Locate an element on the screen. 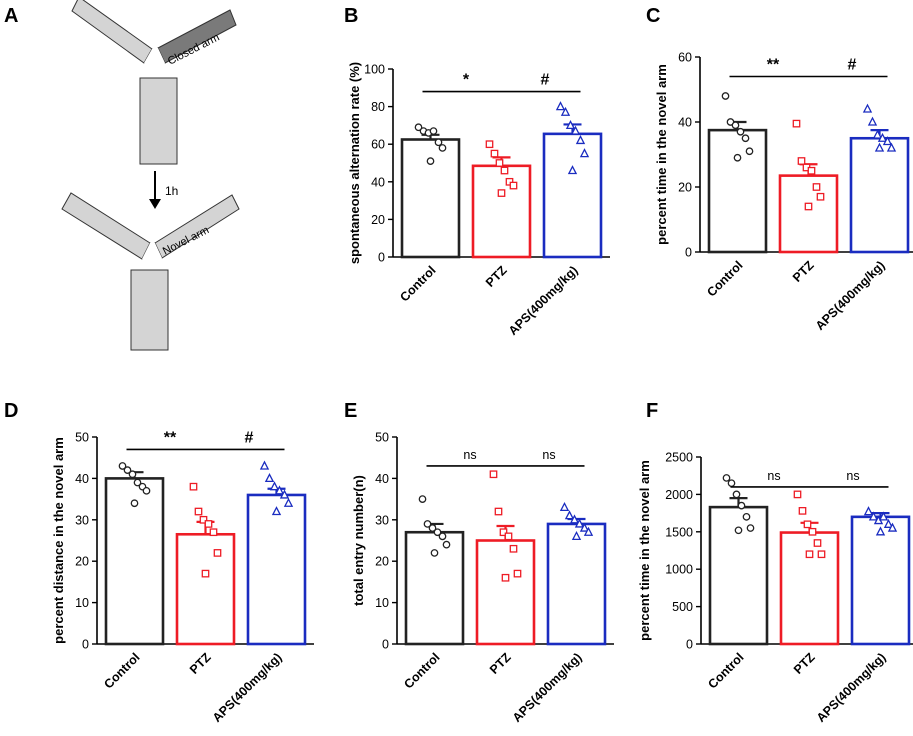 The height and width of the screenshot is (736, 913). chart-c-category-label: Control is located at coordinates (724, 278).